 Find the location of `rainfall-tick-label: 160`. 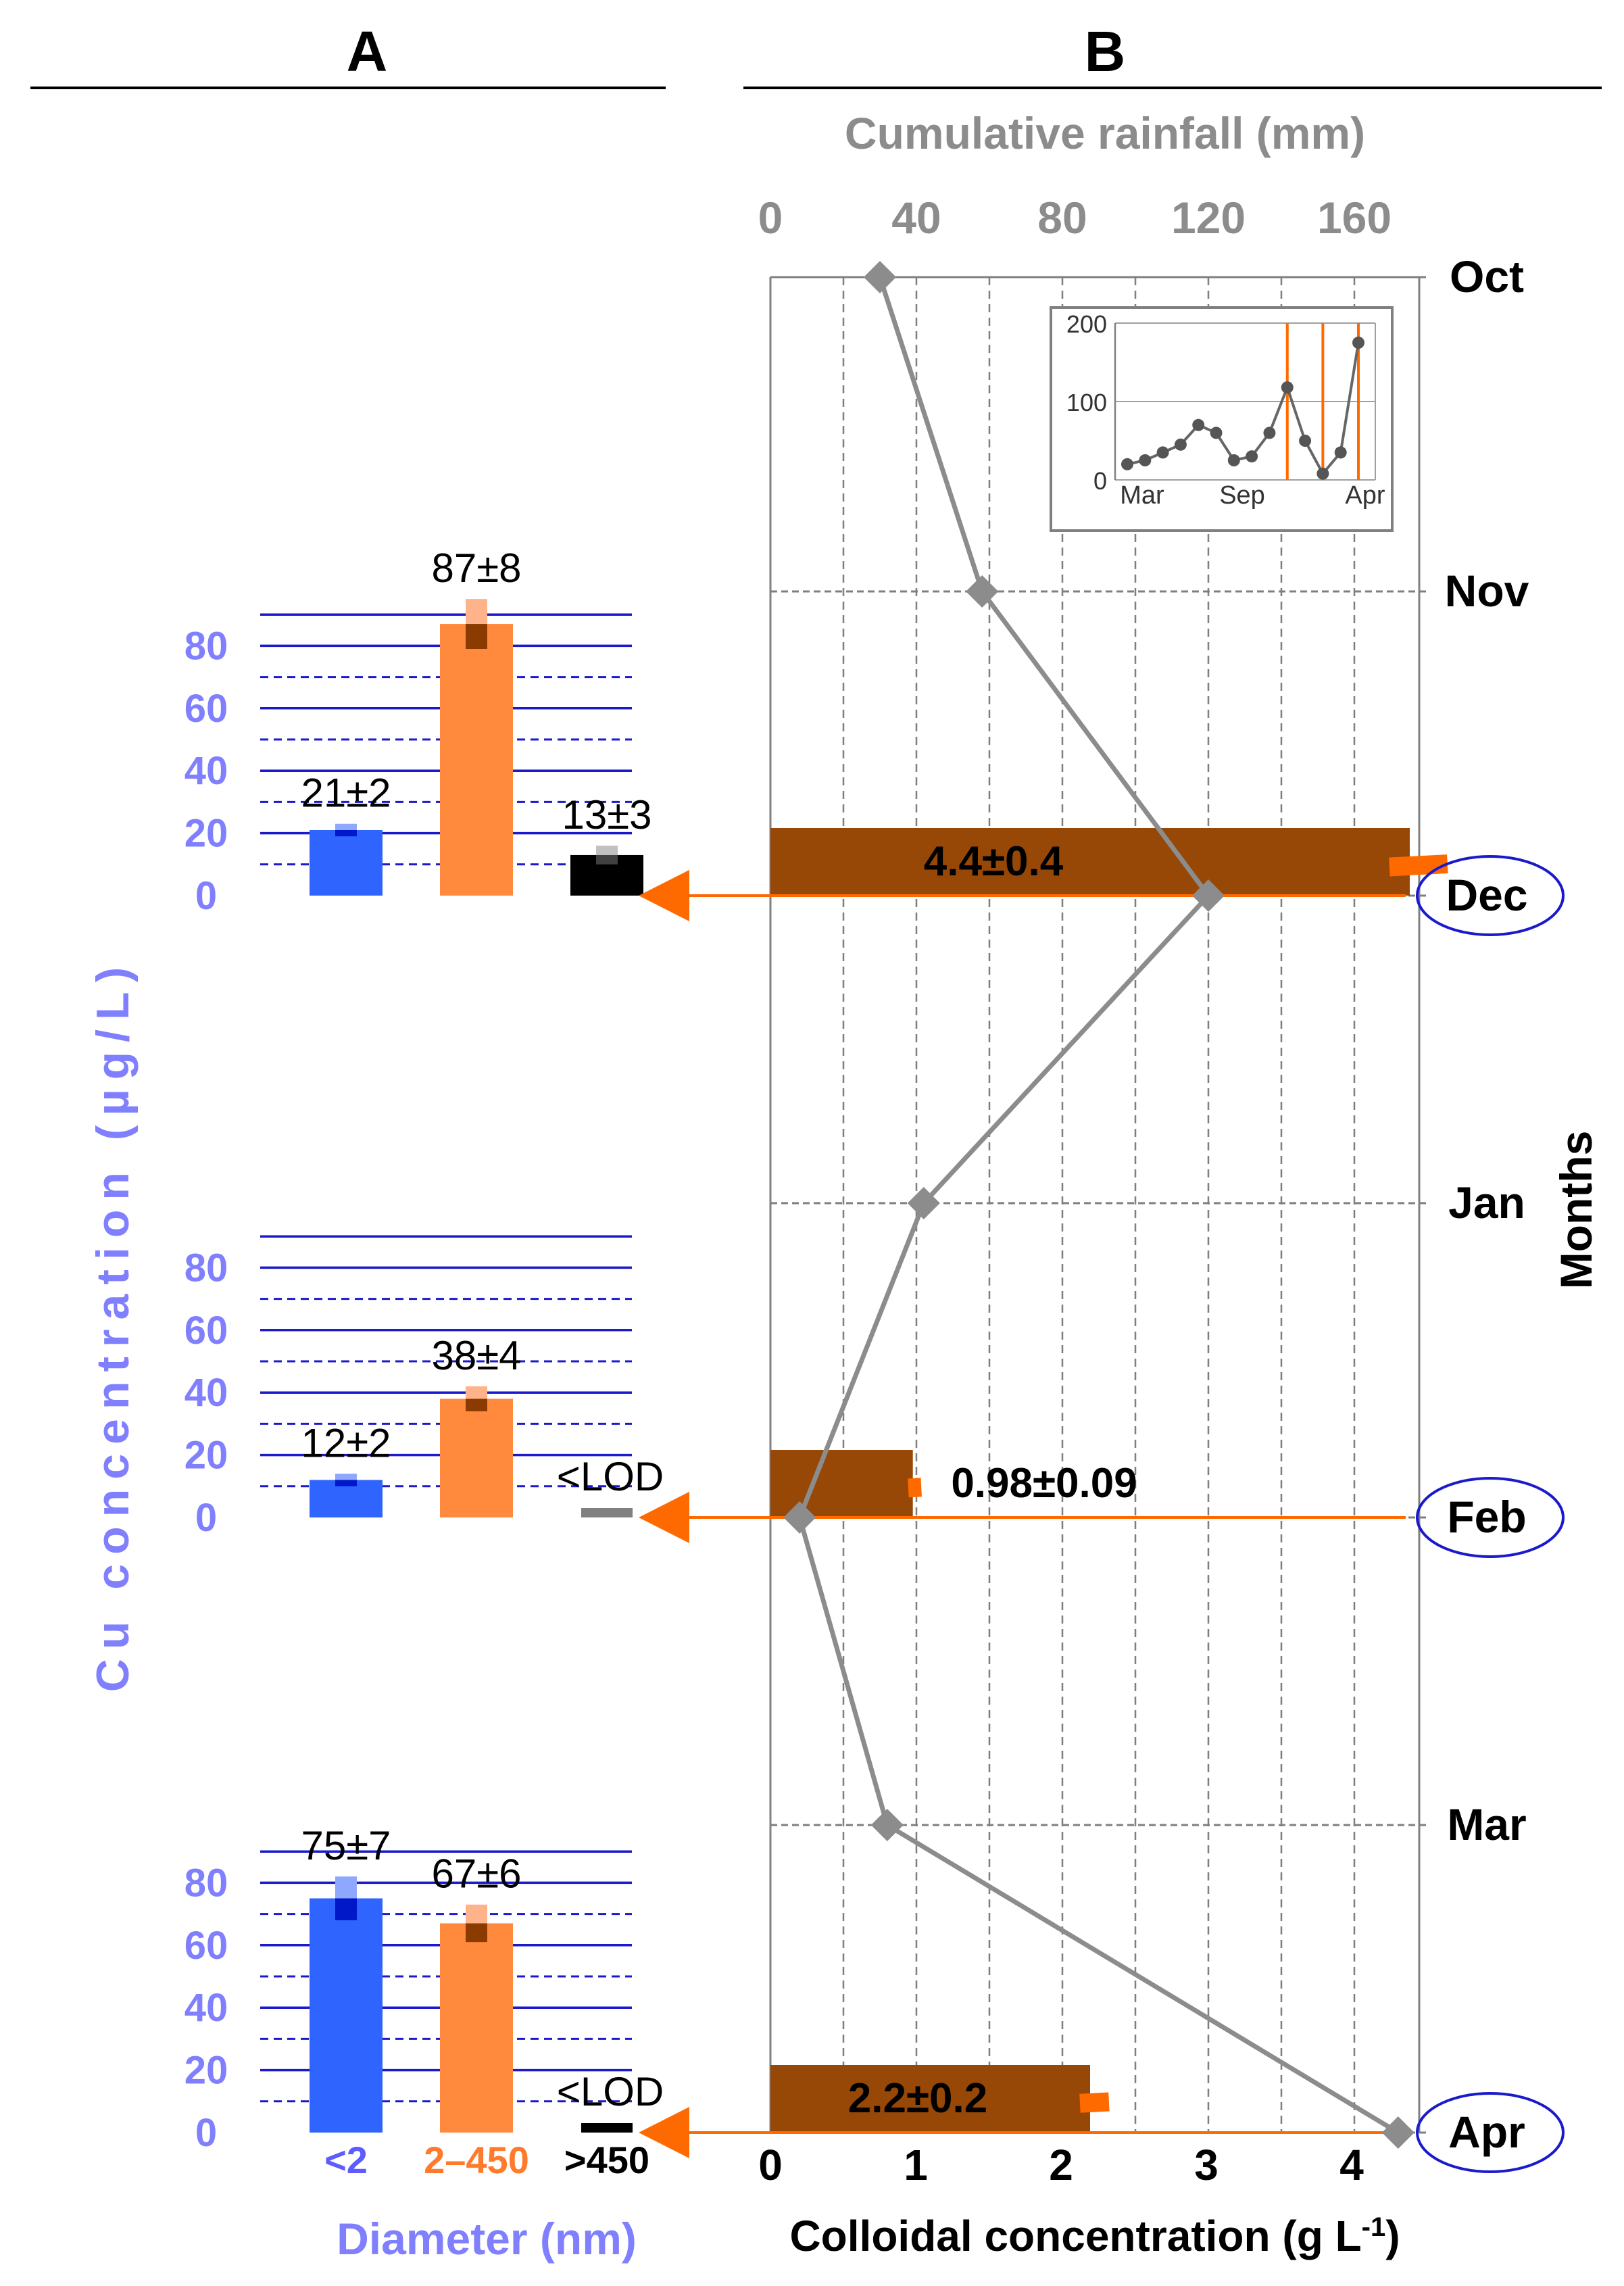

rainfall-tick-label: 160 is located at coordinates (1354, 218).